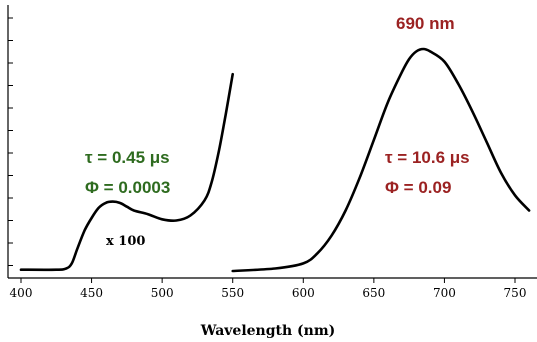 The width and height of the screenshot is (537, 342). Describe the element at coordinates (303, 293) in the screenshot. I see `x-tick-label: 600` at that location.